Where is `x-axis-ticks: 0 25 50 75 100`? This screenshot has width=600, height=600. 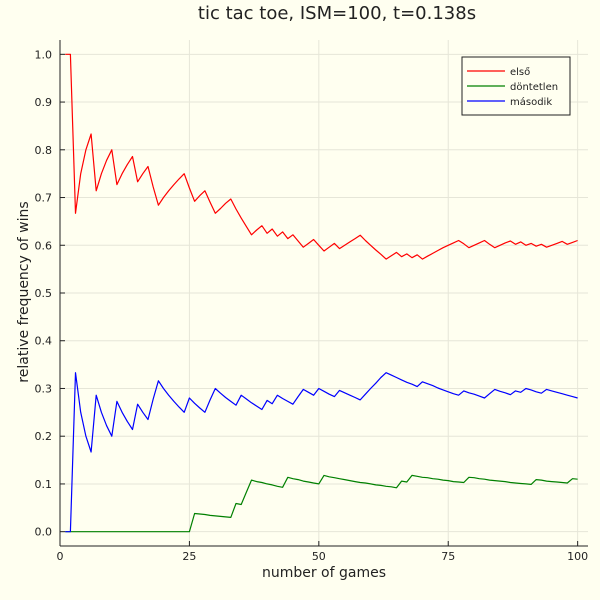
x-axis-ticks: 0 25 50 75 100 is located at coordinates (322, 552).